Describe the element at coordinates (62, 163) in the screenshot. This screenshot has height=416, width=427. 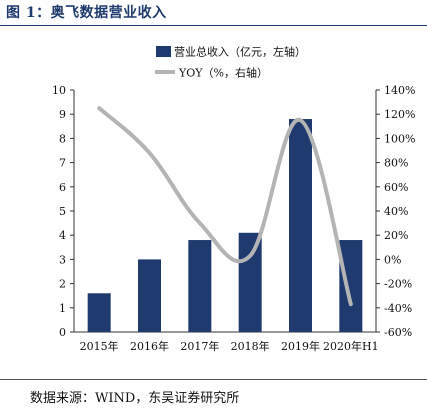
I see `left-tick-label: 7` at that location.